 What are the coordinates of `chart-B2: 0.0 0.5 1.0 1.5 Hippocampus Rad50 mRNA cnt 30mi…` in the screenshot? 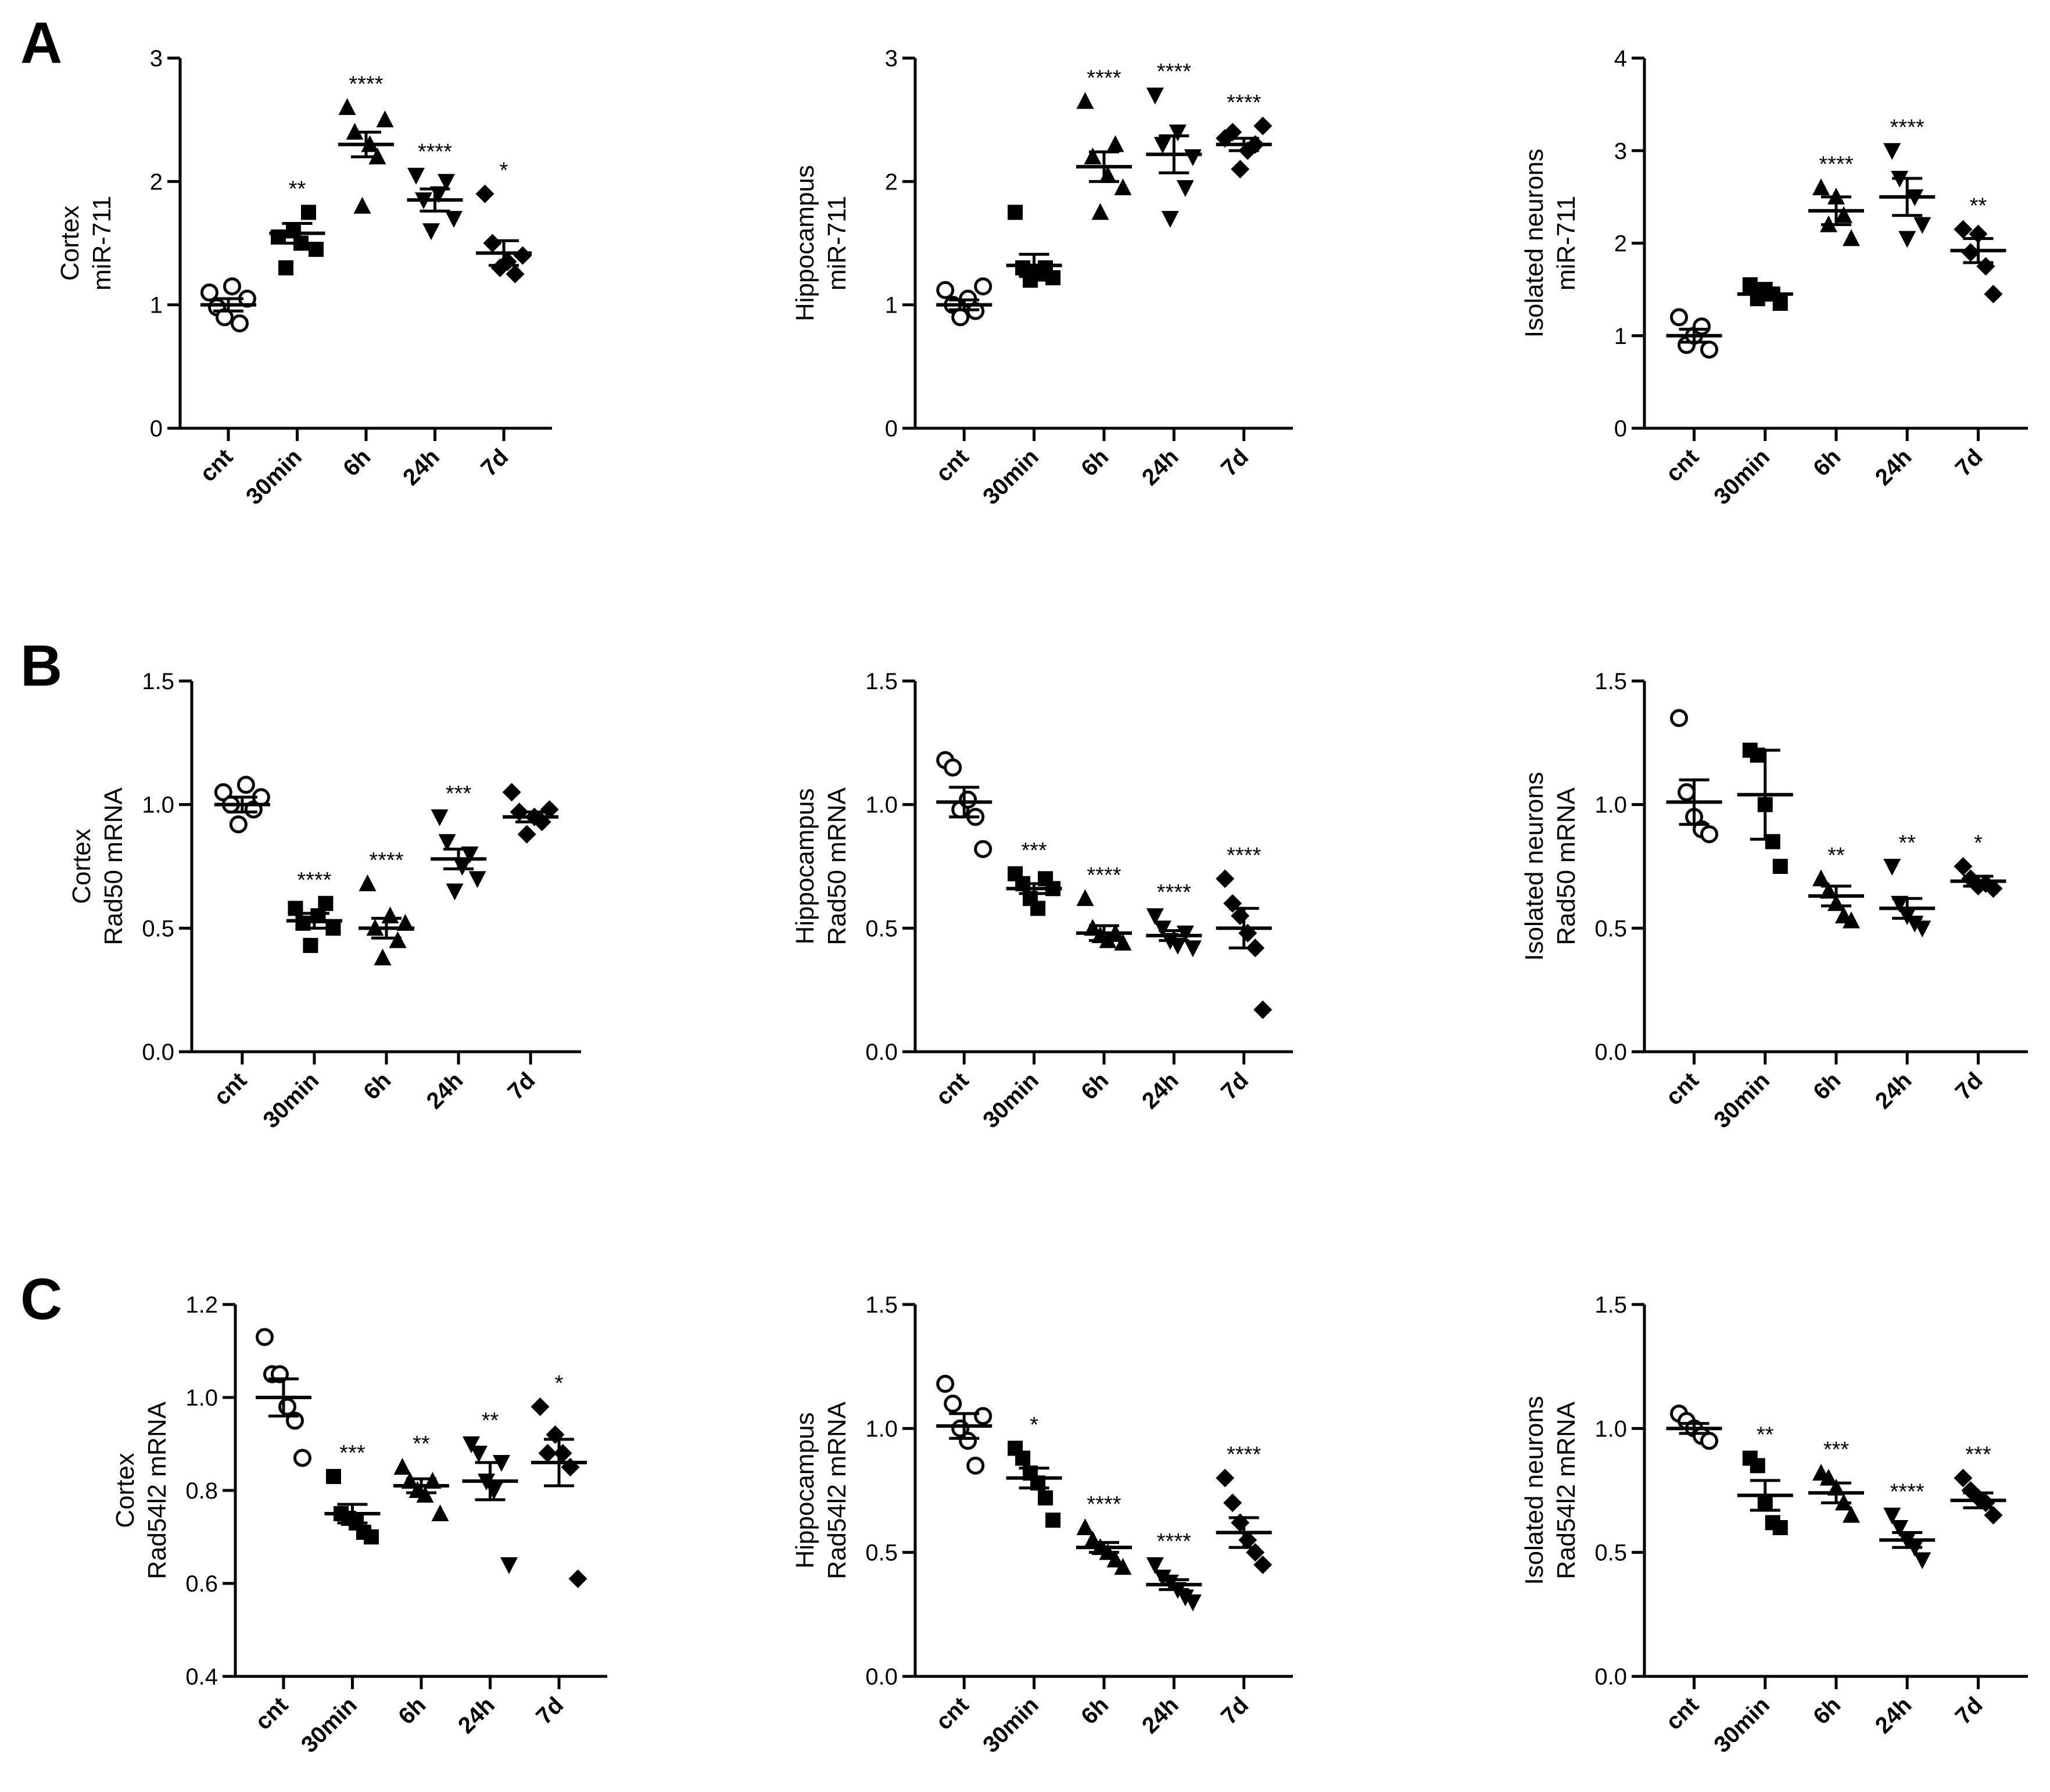 It's located at (1042, 901).